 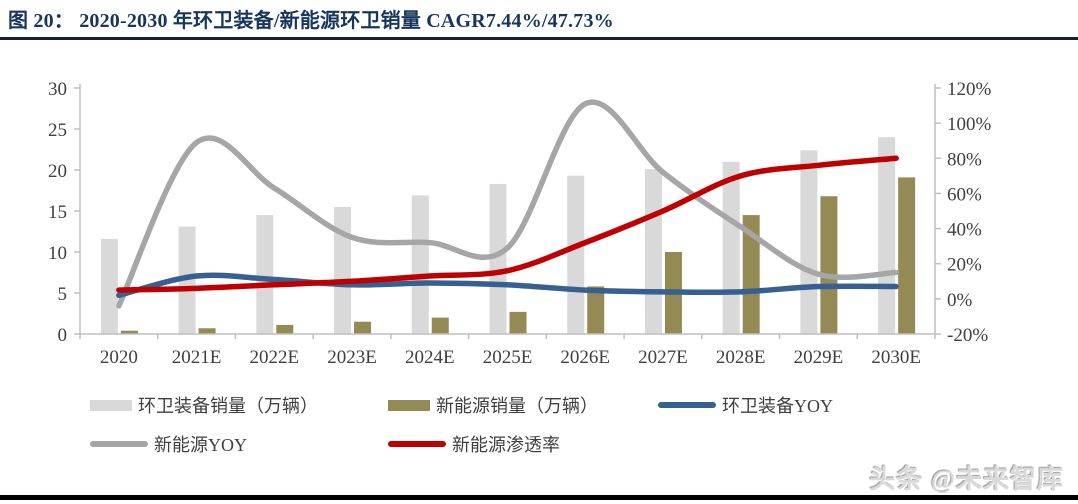 What do you see at coordinates (200, 445) in the screenshot?
I see `legend-label: 新能源YOY` at bounding box center [200, 445].